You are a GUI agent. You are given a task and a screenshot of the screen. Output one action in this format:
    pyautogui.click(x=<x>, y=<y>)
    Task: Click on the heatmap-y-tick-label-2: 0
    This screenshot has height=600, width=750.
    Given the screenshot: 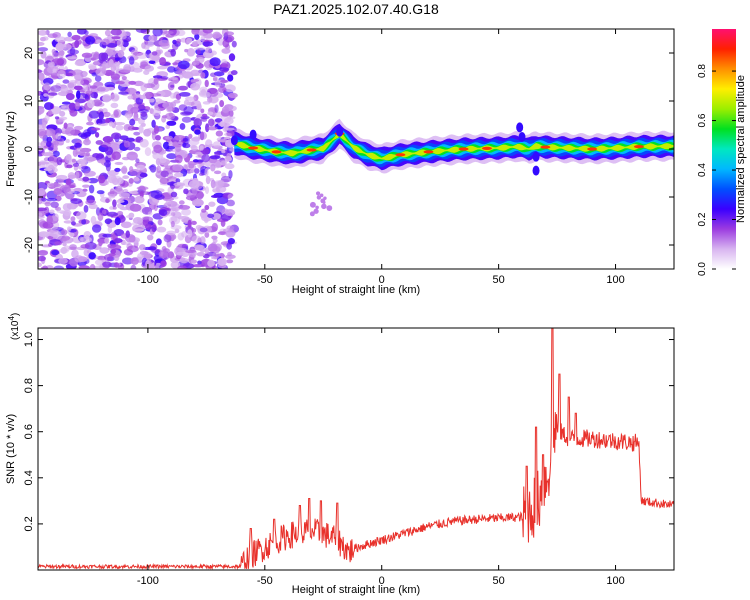 What is the action you would take?
    pyautogui.click(x=29, y=149)
    